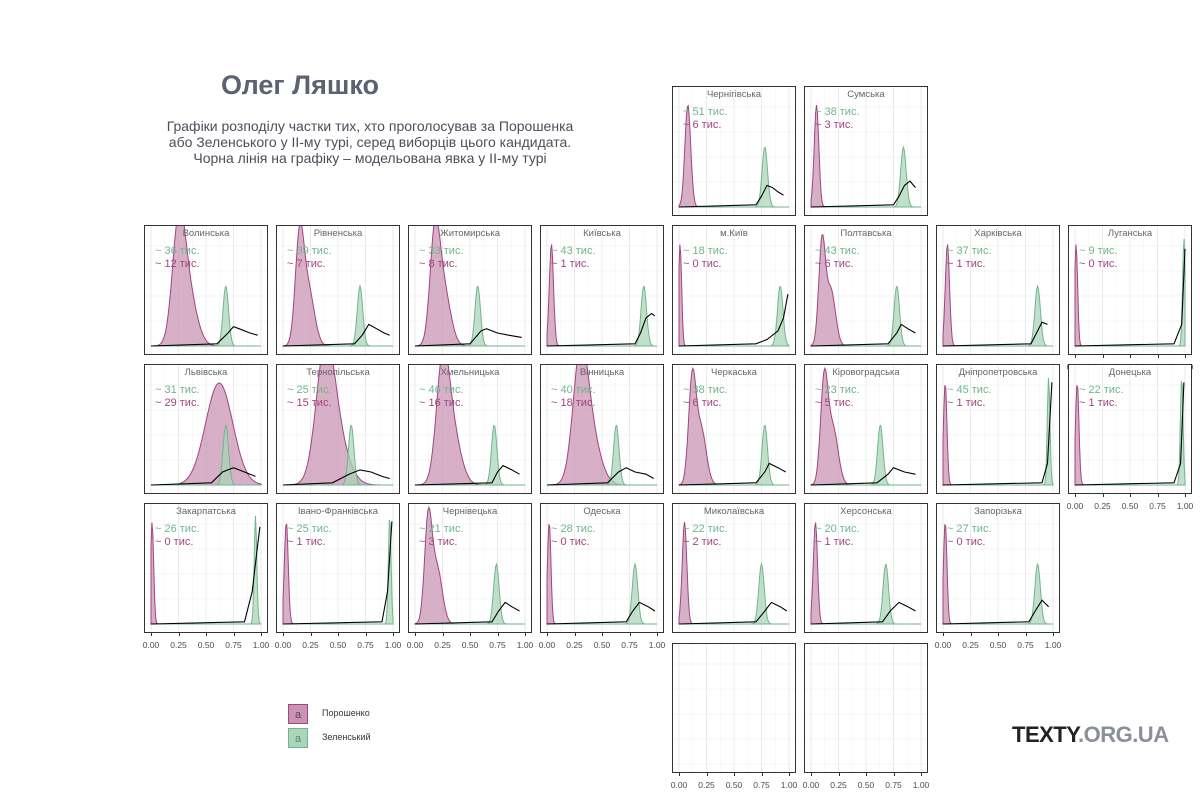 This screenshot has height=800, width=1200. I want to click on facet-title: Львівська, so click(206, 372).